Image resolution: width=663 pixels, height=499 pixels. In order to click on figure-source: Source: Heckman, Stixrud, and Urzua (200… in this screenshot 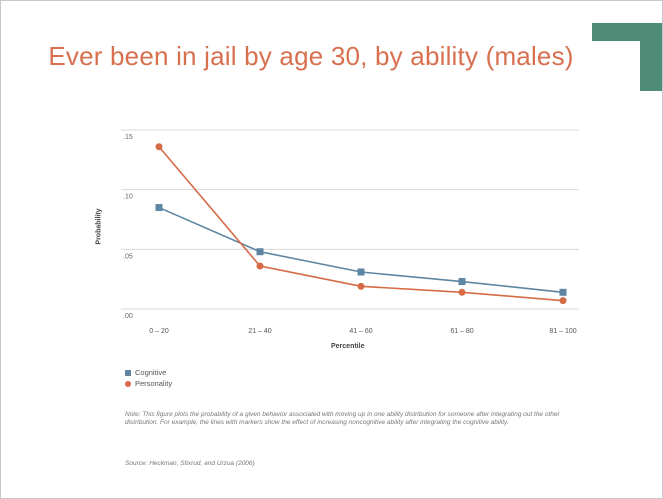, I will do `click(190, 463)`.